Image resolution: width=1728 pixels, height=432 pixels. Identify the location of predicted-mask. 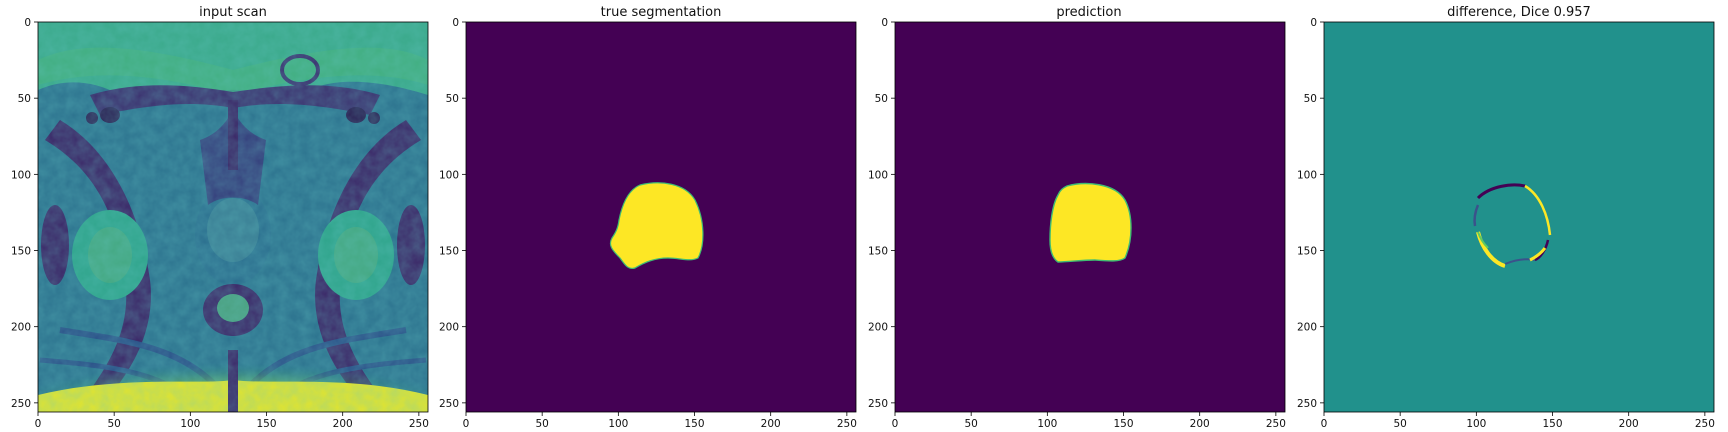
(1090, 222).